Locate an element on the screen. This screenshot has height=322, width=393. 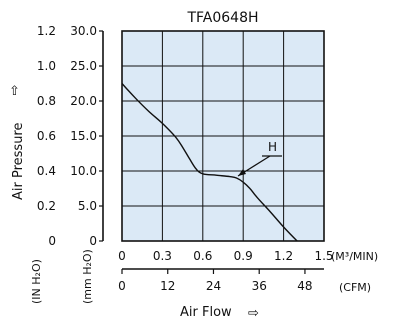
y-unit-in: (IN H₂O) is located at coordinates (36, 281).